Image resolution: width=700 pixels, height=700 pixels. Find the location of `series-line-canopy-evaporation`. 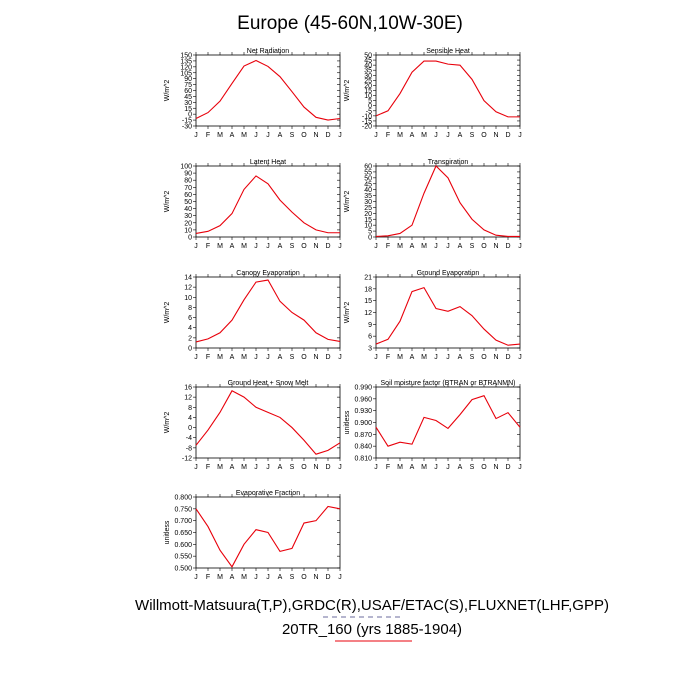

series-line-canopy-evaporation is located at coordinates (268, 311).